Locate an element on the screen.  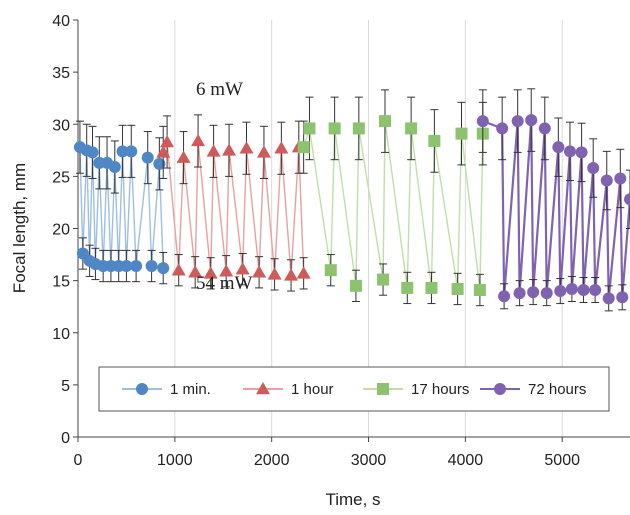
legend-label: 1 hour is located at coordinates (312, 389).